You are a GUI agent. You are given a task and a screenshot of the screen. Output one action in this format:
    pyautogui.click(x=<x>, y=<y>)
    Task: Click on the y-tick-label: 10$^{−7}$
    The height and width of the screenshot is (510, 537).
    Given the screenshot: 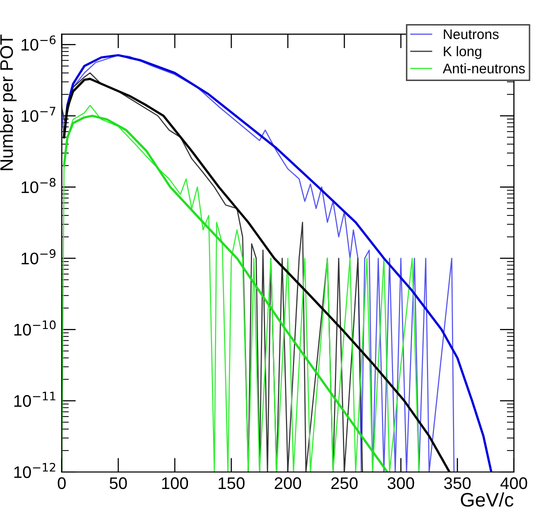 What is the action you would take?
    pyautogui.click(x=39, y=114)
    